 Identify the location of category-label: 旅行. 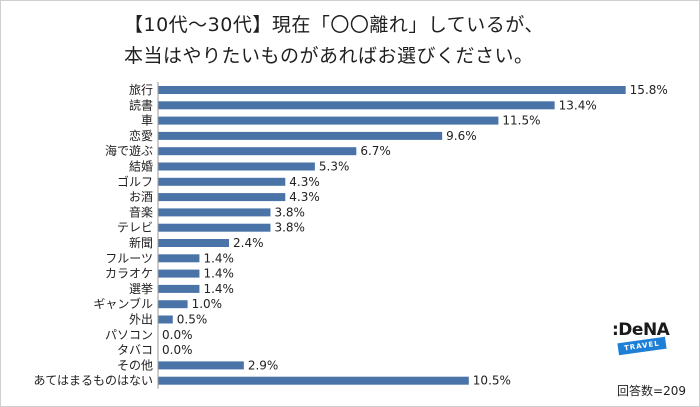
(141, 90).